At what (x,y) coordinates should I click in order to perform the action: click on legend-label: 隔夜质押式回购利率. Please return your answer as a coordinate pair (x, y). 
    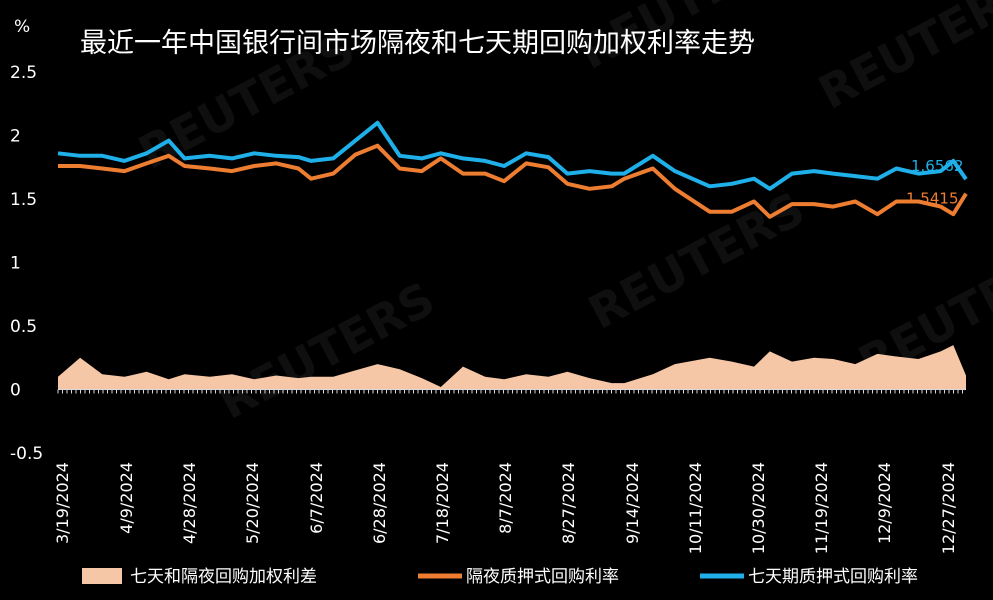
    Looking at the image, I should click on (542, 577).